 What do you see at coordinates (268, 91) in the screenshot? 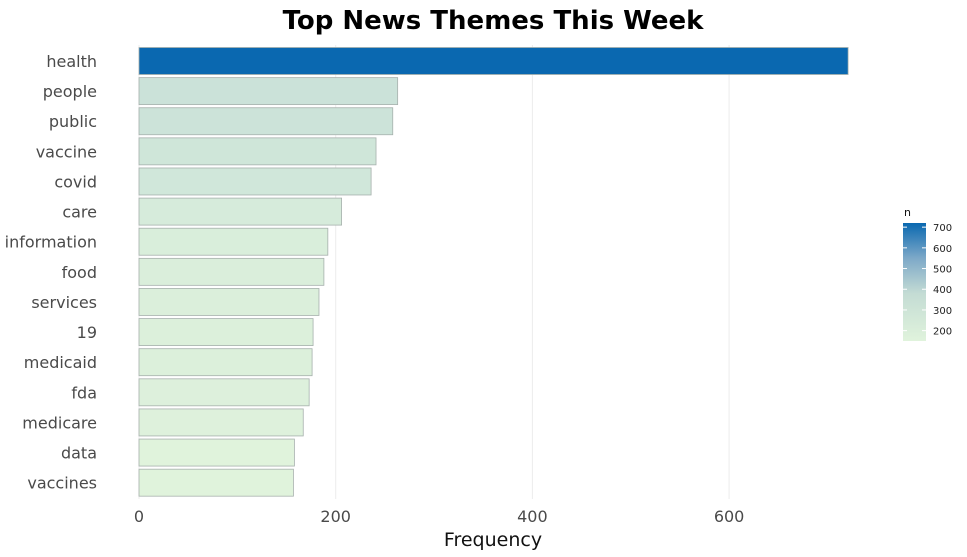
I see `bar-people` at bounding box center [268, 91].